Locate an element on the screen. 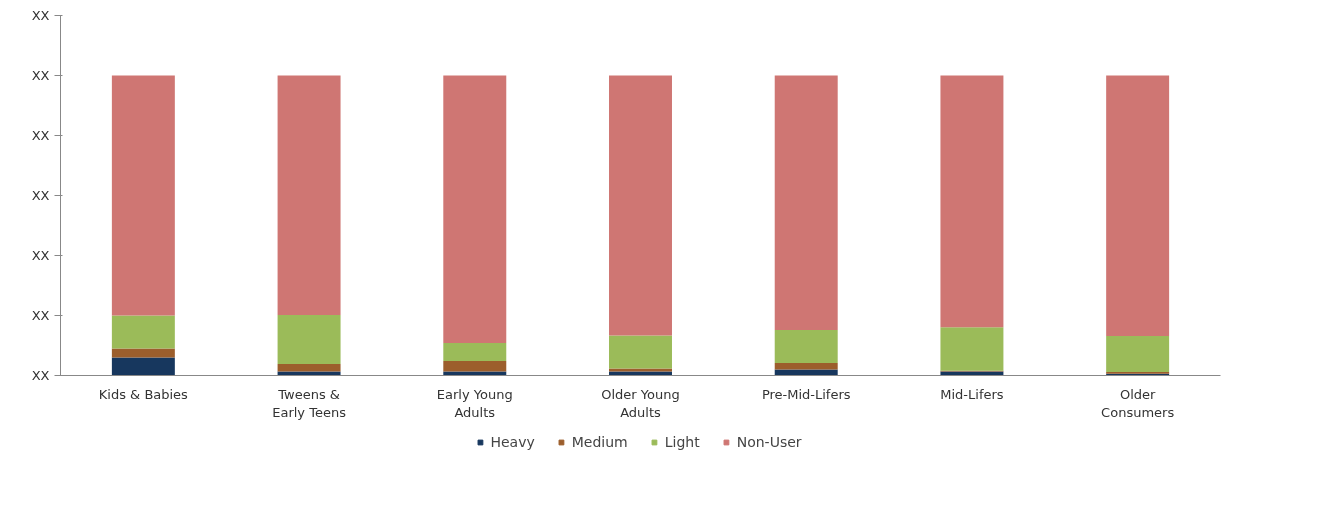 The width and height of the screenshot is (1317, 521). legend-label: Heavy is located at coordinates (512, 442).